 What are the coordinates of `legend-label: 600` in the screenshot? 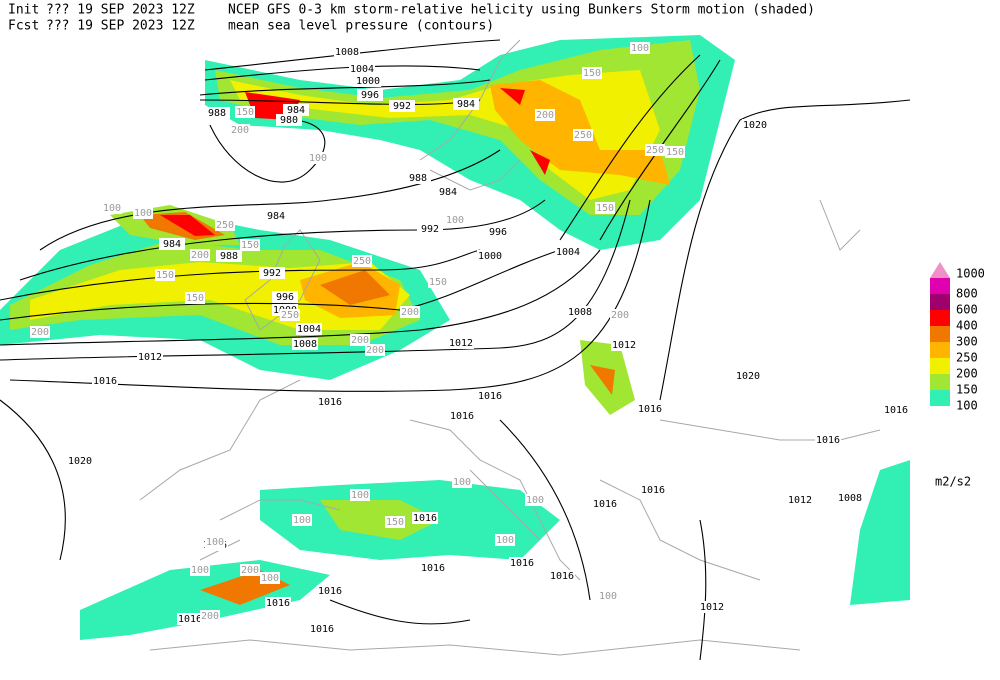 It's located at (967, 310).